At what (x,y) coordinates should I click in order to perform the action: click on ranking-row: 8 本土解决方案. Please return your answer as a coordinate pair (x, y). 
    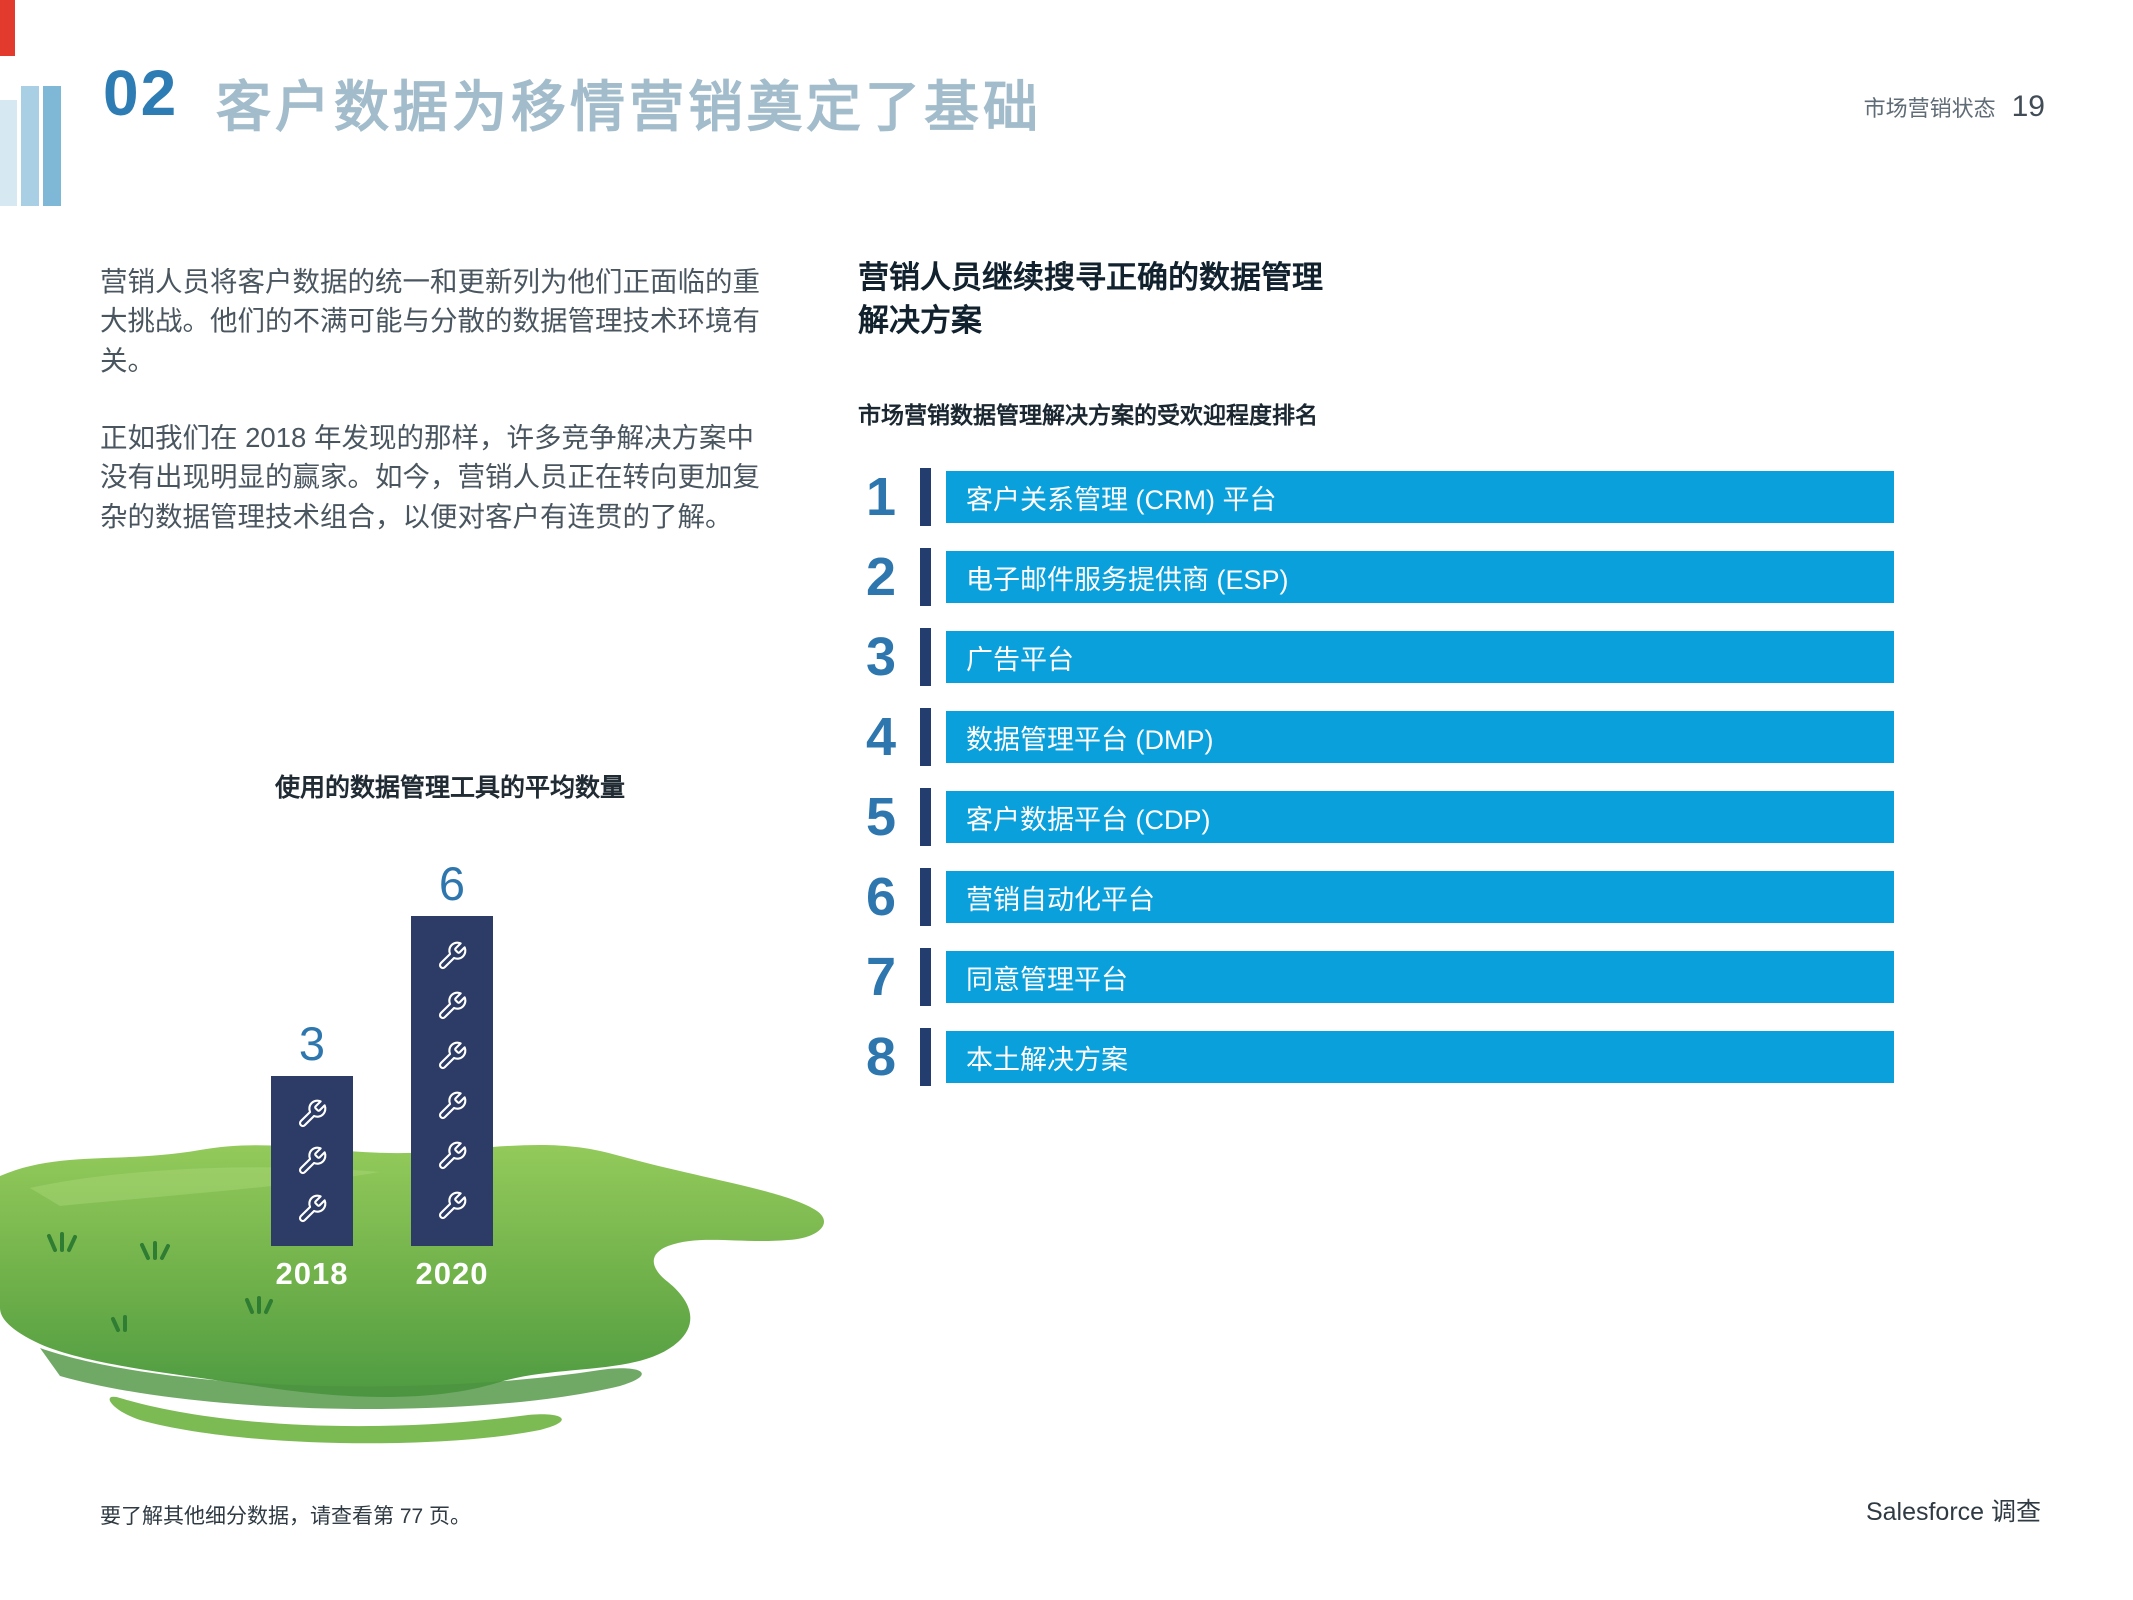
    Looking at the image, I should click on (1373, 1057).